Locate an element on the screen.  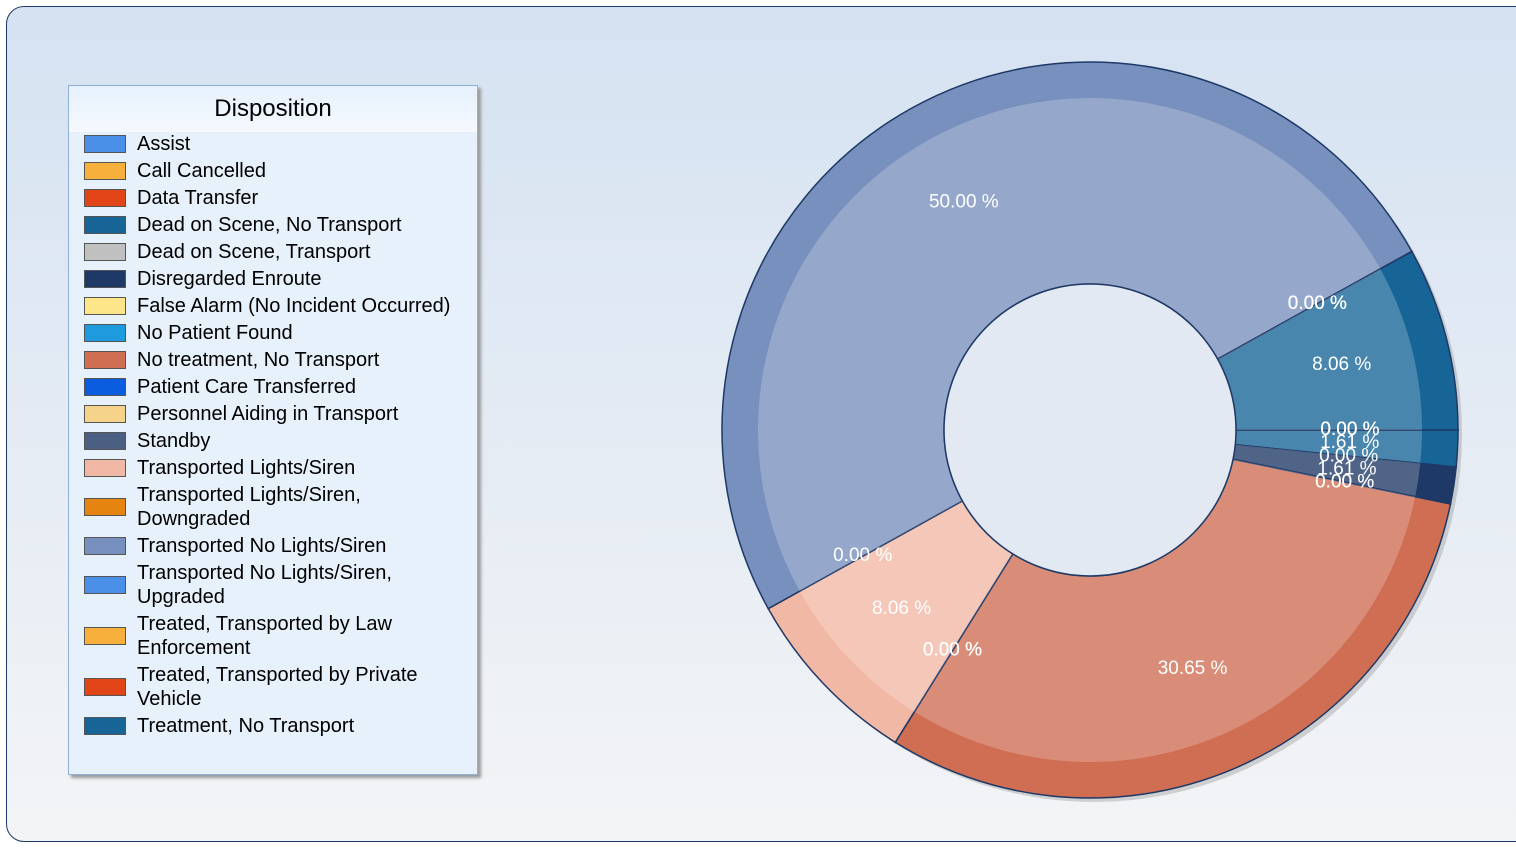
legend-label: False Alarm (No Incident Occurred) is located at coordinates (294, 306).